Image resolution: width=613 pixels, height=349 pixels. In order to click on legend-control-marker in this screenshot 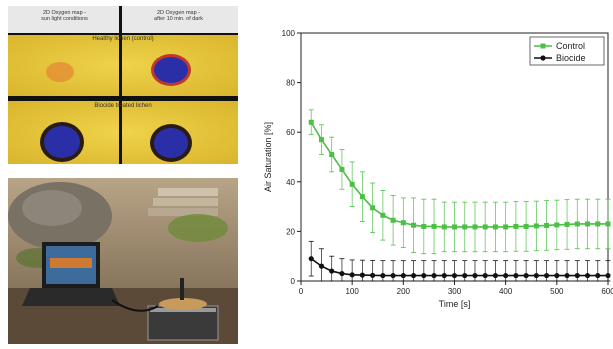, I will do `click(543, 46)`.